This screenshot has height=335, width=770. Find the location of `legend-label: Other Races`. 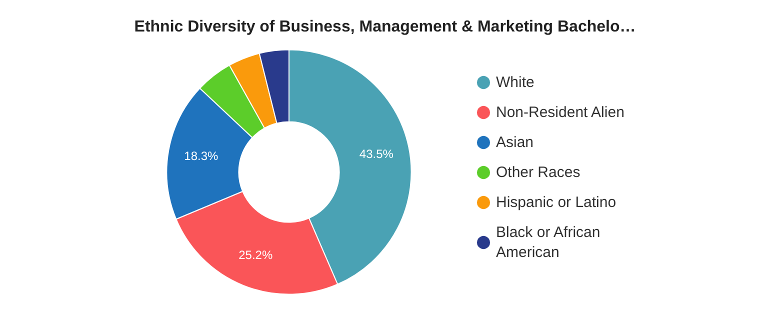

legend-label: Other Races is located at coordinates (538, 172).